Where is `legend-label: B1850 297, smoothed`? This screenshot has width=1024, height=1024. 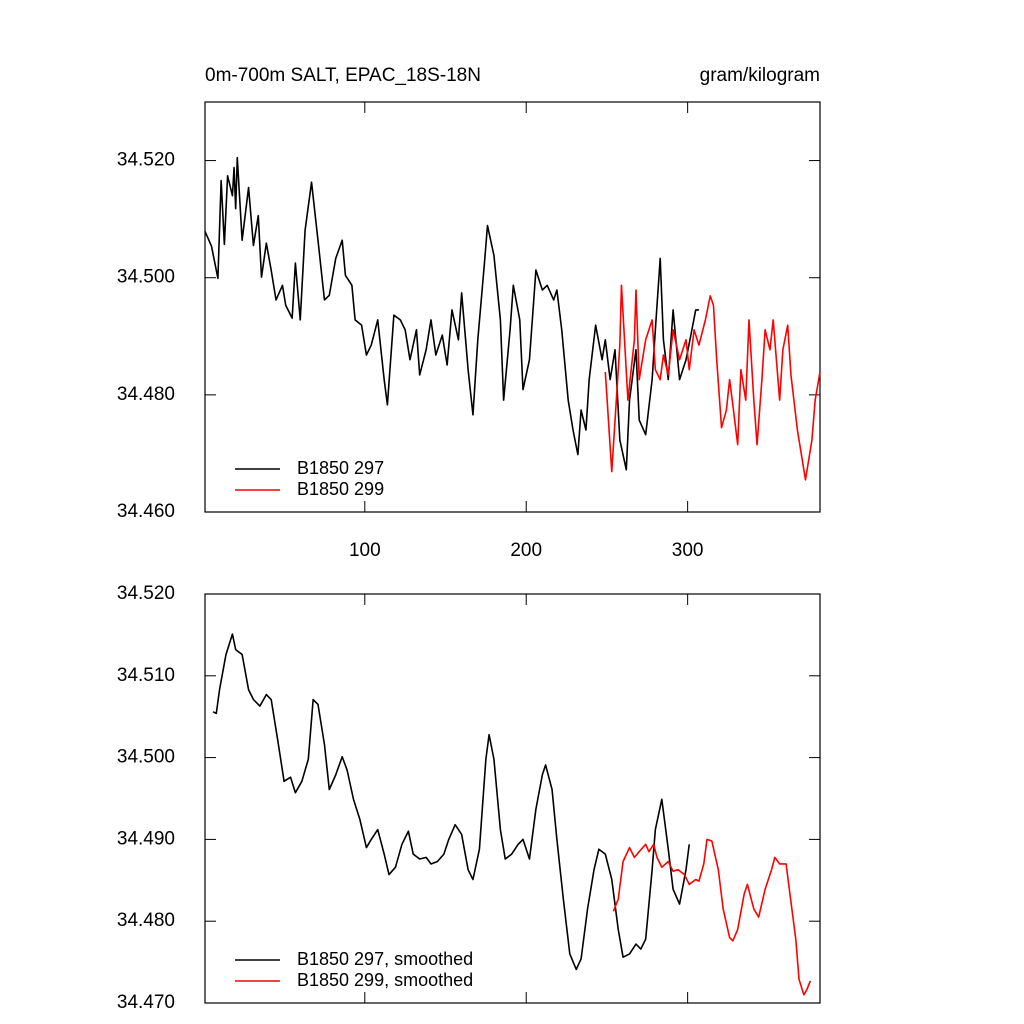 legend-label: B1850 297, smoothed is located at coordinates (385, 959).